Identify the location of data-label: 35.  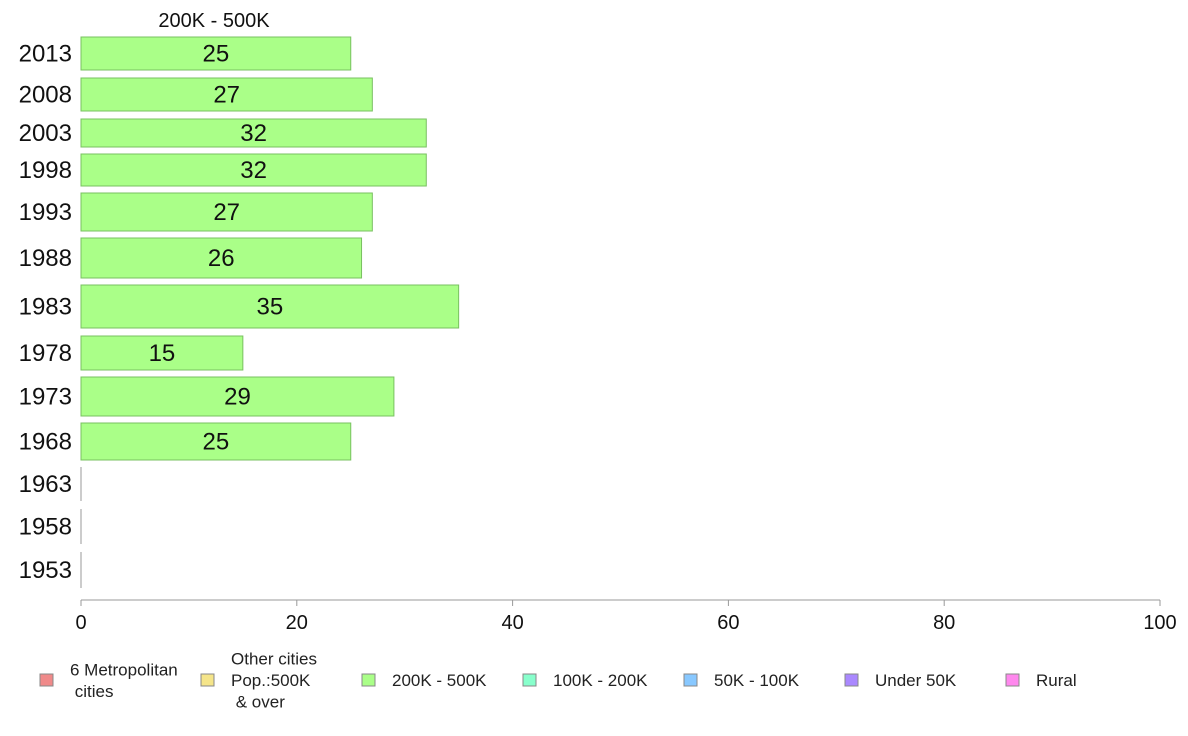
(269, 307).